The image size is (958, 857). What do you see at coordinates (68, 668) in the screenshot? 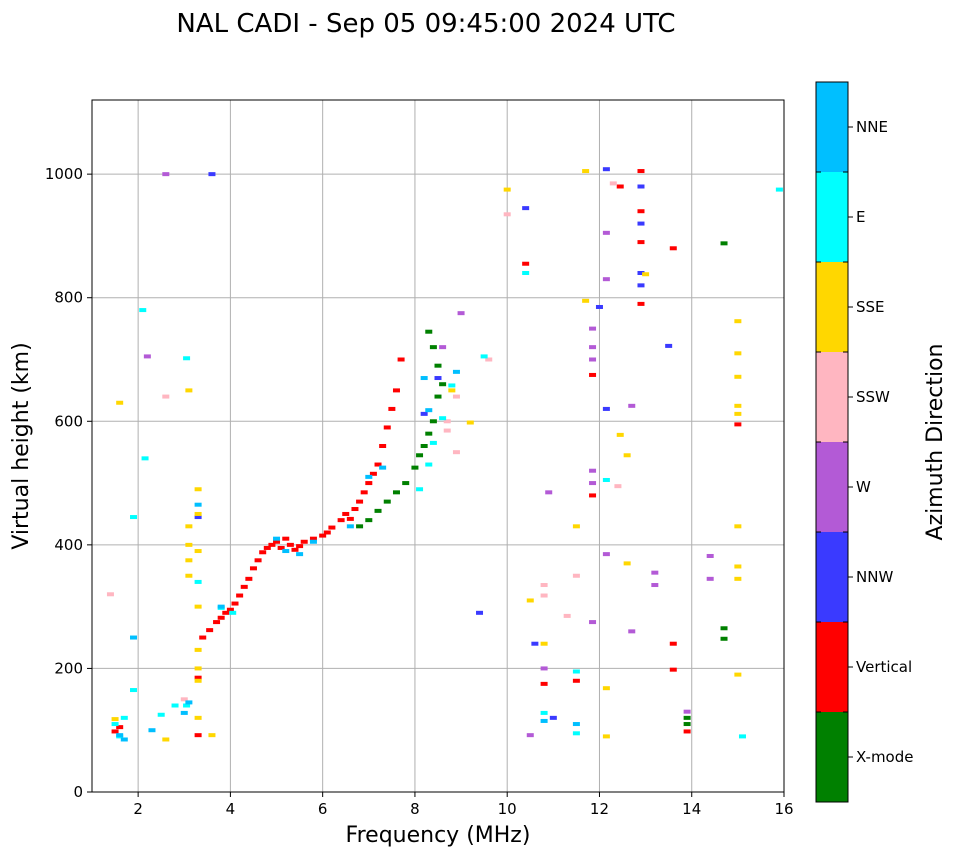
I see `y-tick-label: 200` at bounding box center [68, 668].